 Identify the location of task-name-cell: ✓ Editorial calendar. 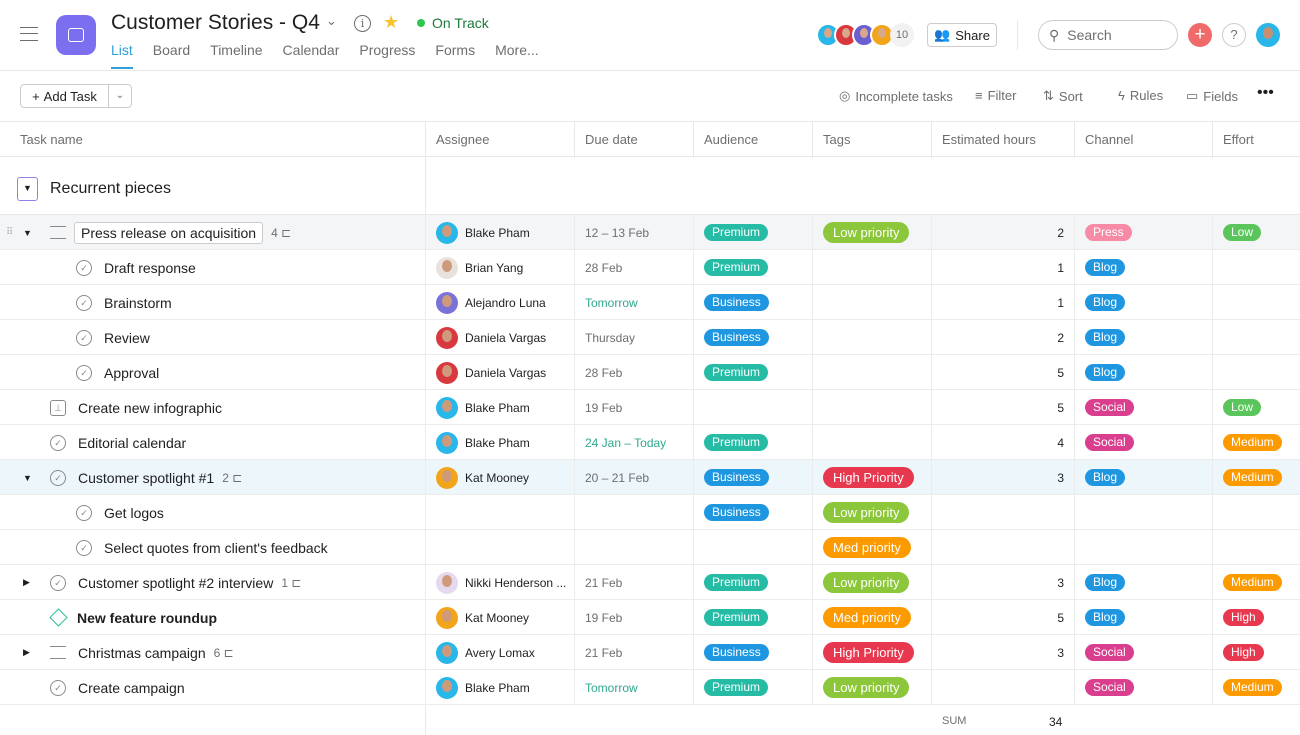
(212, 442).